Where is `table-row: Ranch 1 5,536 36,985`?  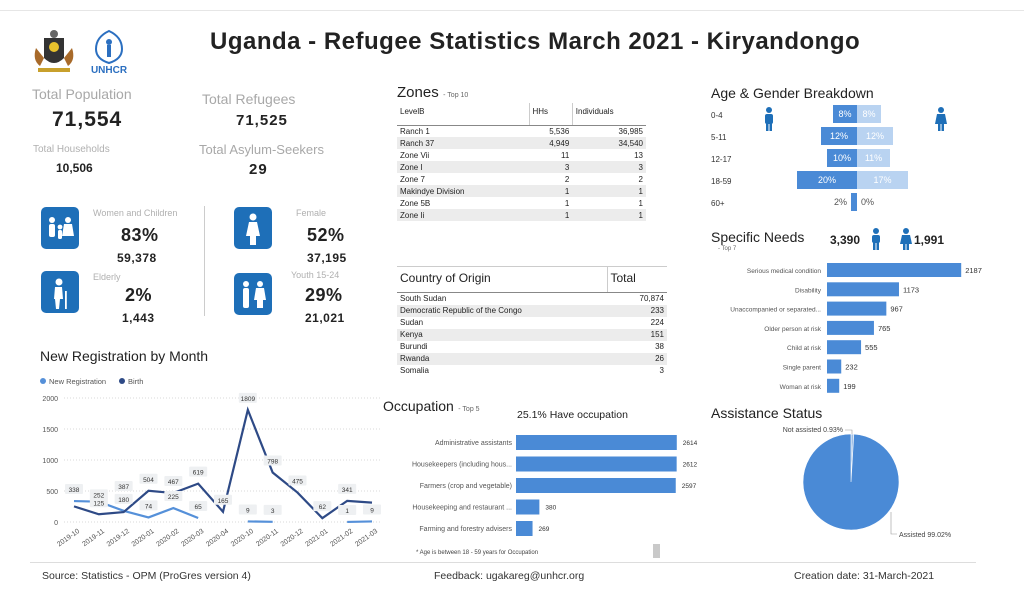
table-row: Ranch 1 5,536 36,985 is located at coordinates (521, 131).